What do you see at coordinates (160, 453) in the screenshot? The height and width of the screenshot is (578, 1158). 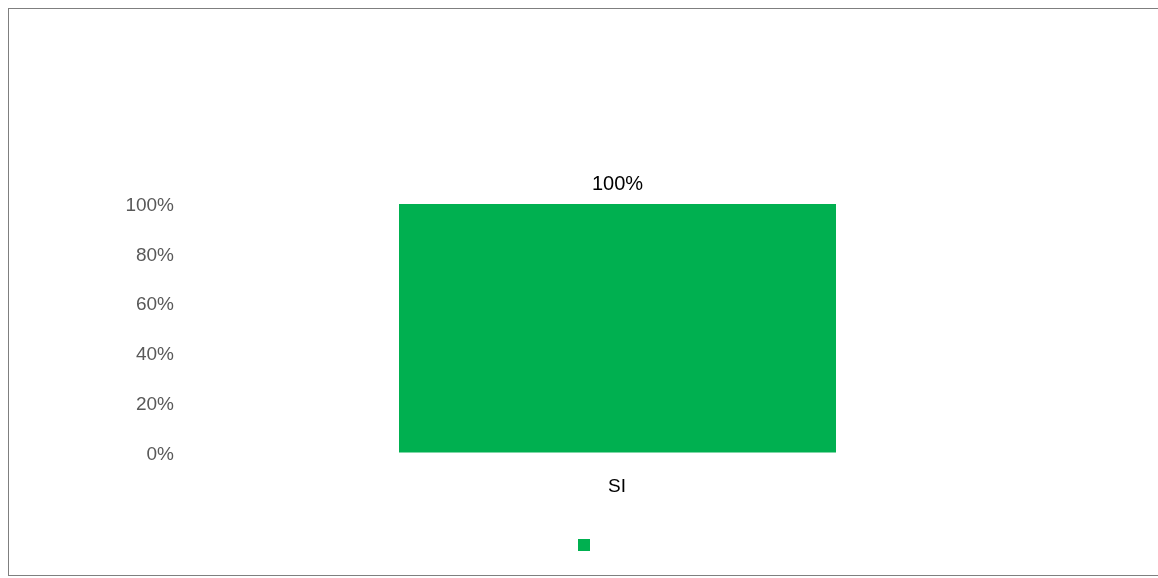 I see `y-tick-label: 0%` at bounding box center [160, 453].